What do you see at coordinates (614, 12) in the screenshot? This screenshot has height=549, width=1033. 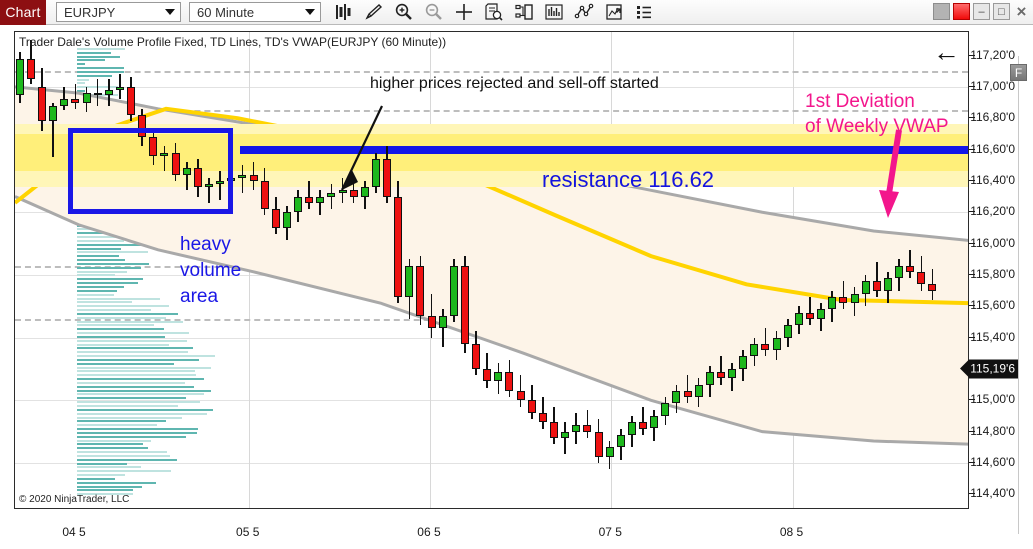 I see `snapshot-icon` at bounding box center [614, 12].